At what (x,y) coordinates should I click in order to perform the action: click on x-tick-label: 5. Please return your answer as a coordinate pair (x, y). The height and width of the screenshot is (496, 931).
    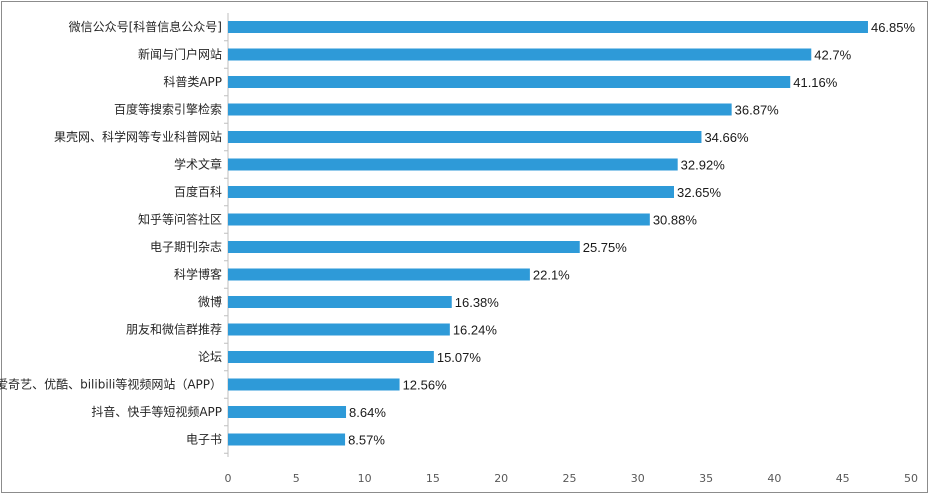
    Looking at the image, I should click on (296, 478).